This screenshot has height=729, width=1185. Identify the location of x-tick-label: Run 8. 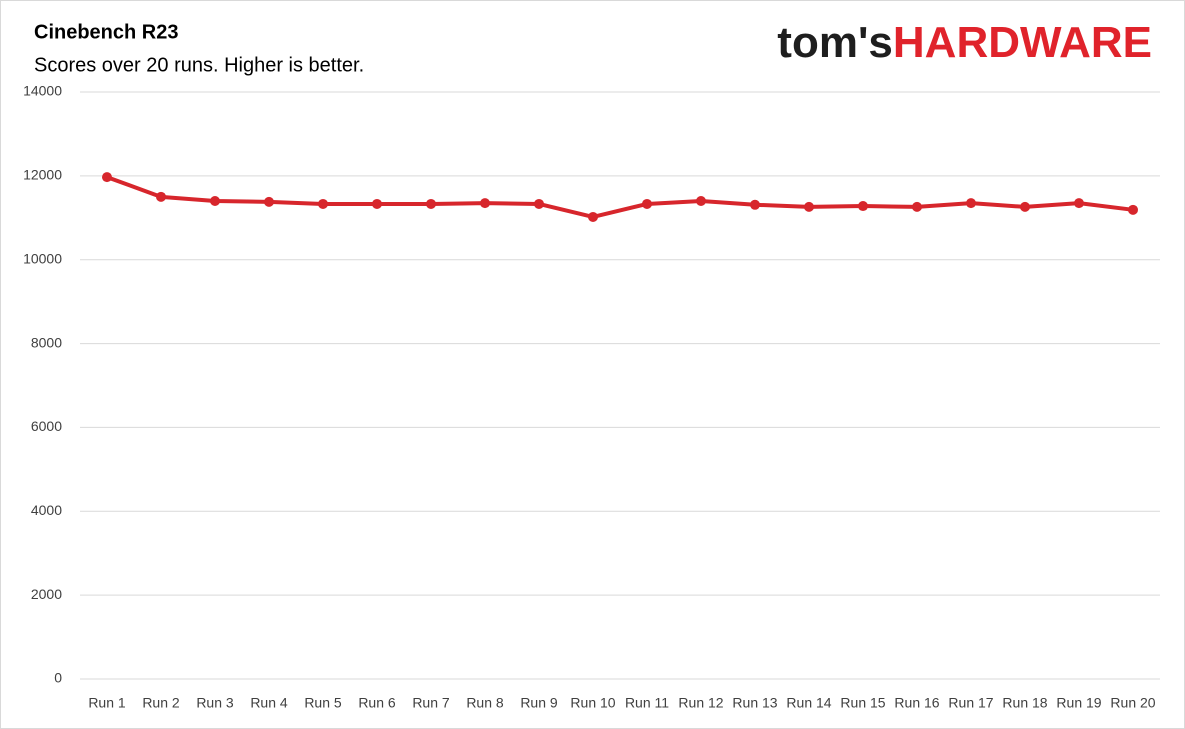
(485, 703).